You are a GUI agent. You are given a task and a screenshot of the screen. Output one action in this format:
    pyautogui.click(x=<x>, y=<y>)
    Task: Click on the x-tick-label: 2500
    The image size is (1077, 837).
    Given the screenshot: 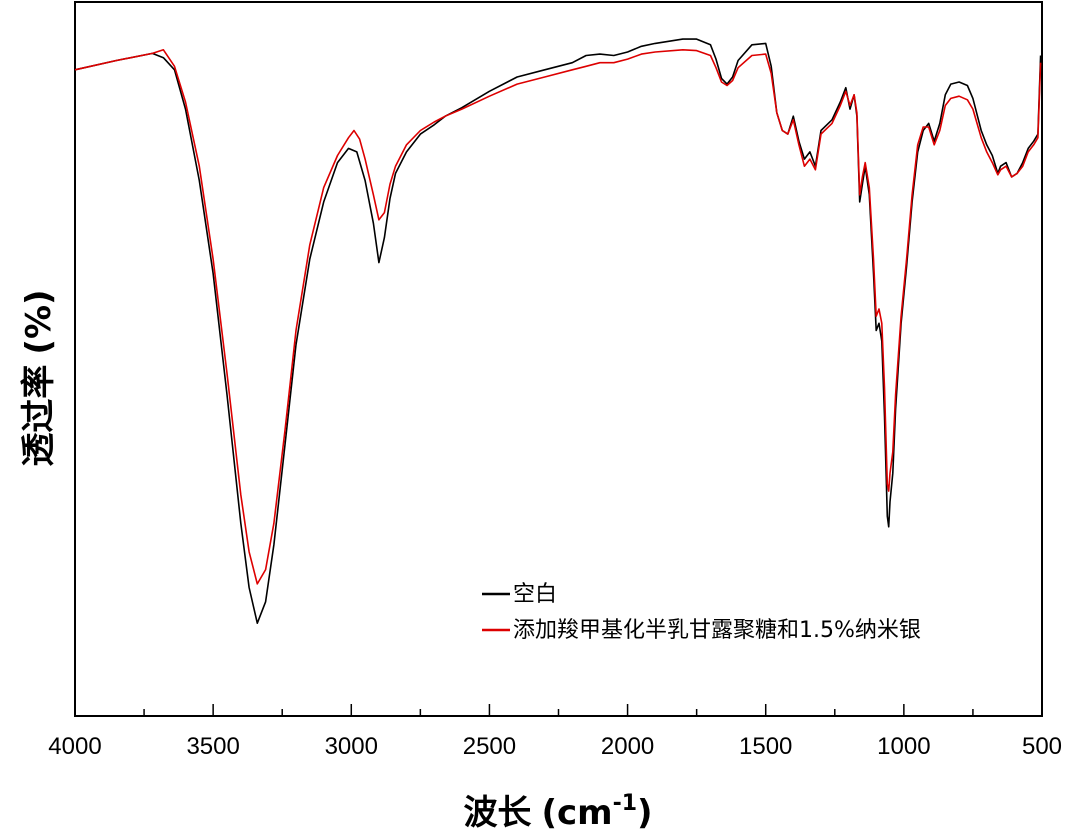 What is the action you would take?
    pyautogui.click(x=489, y=746)
    